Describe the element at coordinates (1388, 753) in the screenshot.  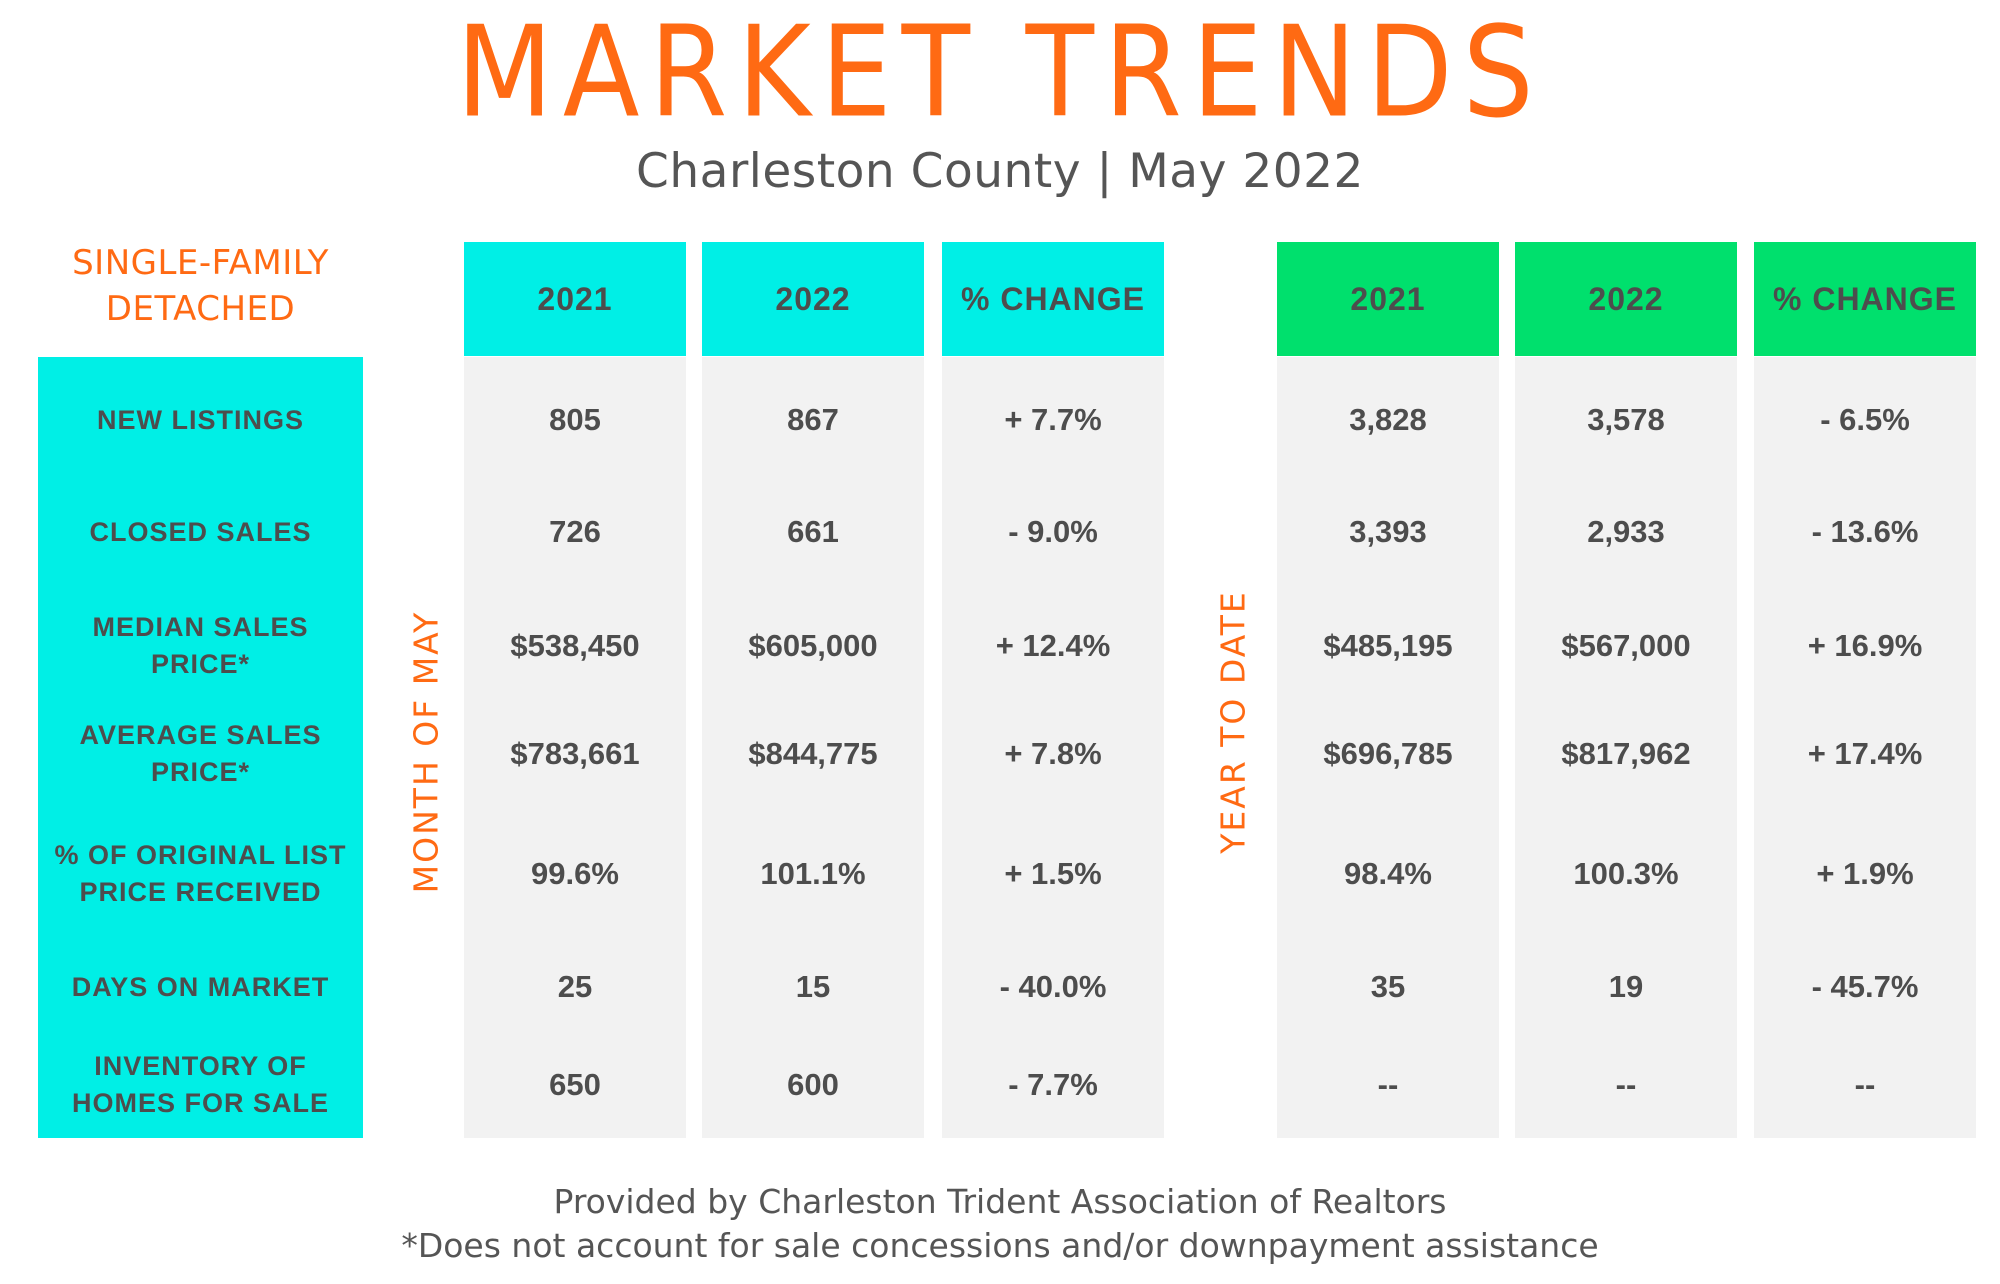
I see `table-cell: $696,785` at that location.